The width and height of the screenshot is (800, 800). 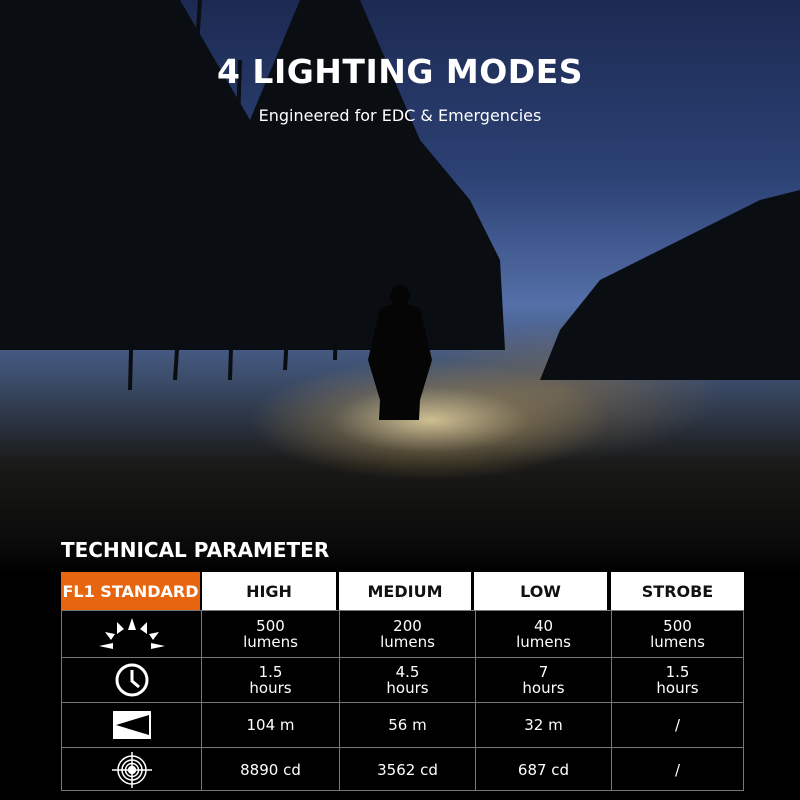 What do you see at coordinates (131, 769) in the screenshot?
I see `intensity-target-icon` at bounding box center [131, 769].